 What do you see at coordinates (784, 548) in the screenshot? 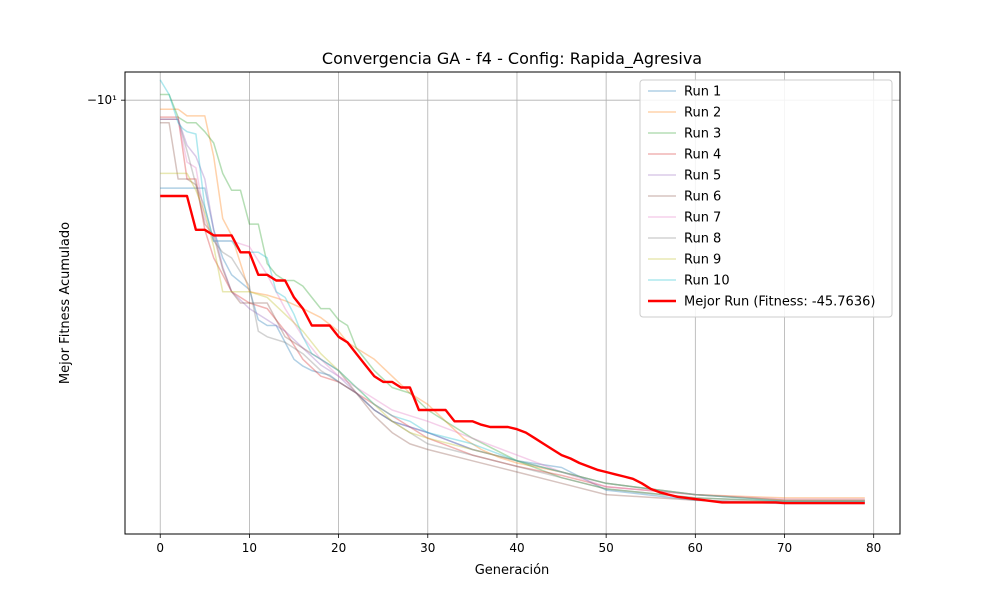
I see `x-tick-label: 70` at bounding box center [784, 548].